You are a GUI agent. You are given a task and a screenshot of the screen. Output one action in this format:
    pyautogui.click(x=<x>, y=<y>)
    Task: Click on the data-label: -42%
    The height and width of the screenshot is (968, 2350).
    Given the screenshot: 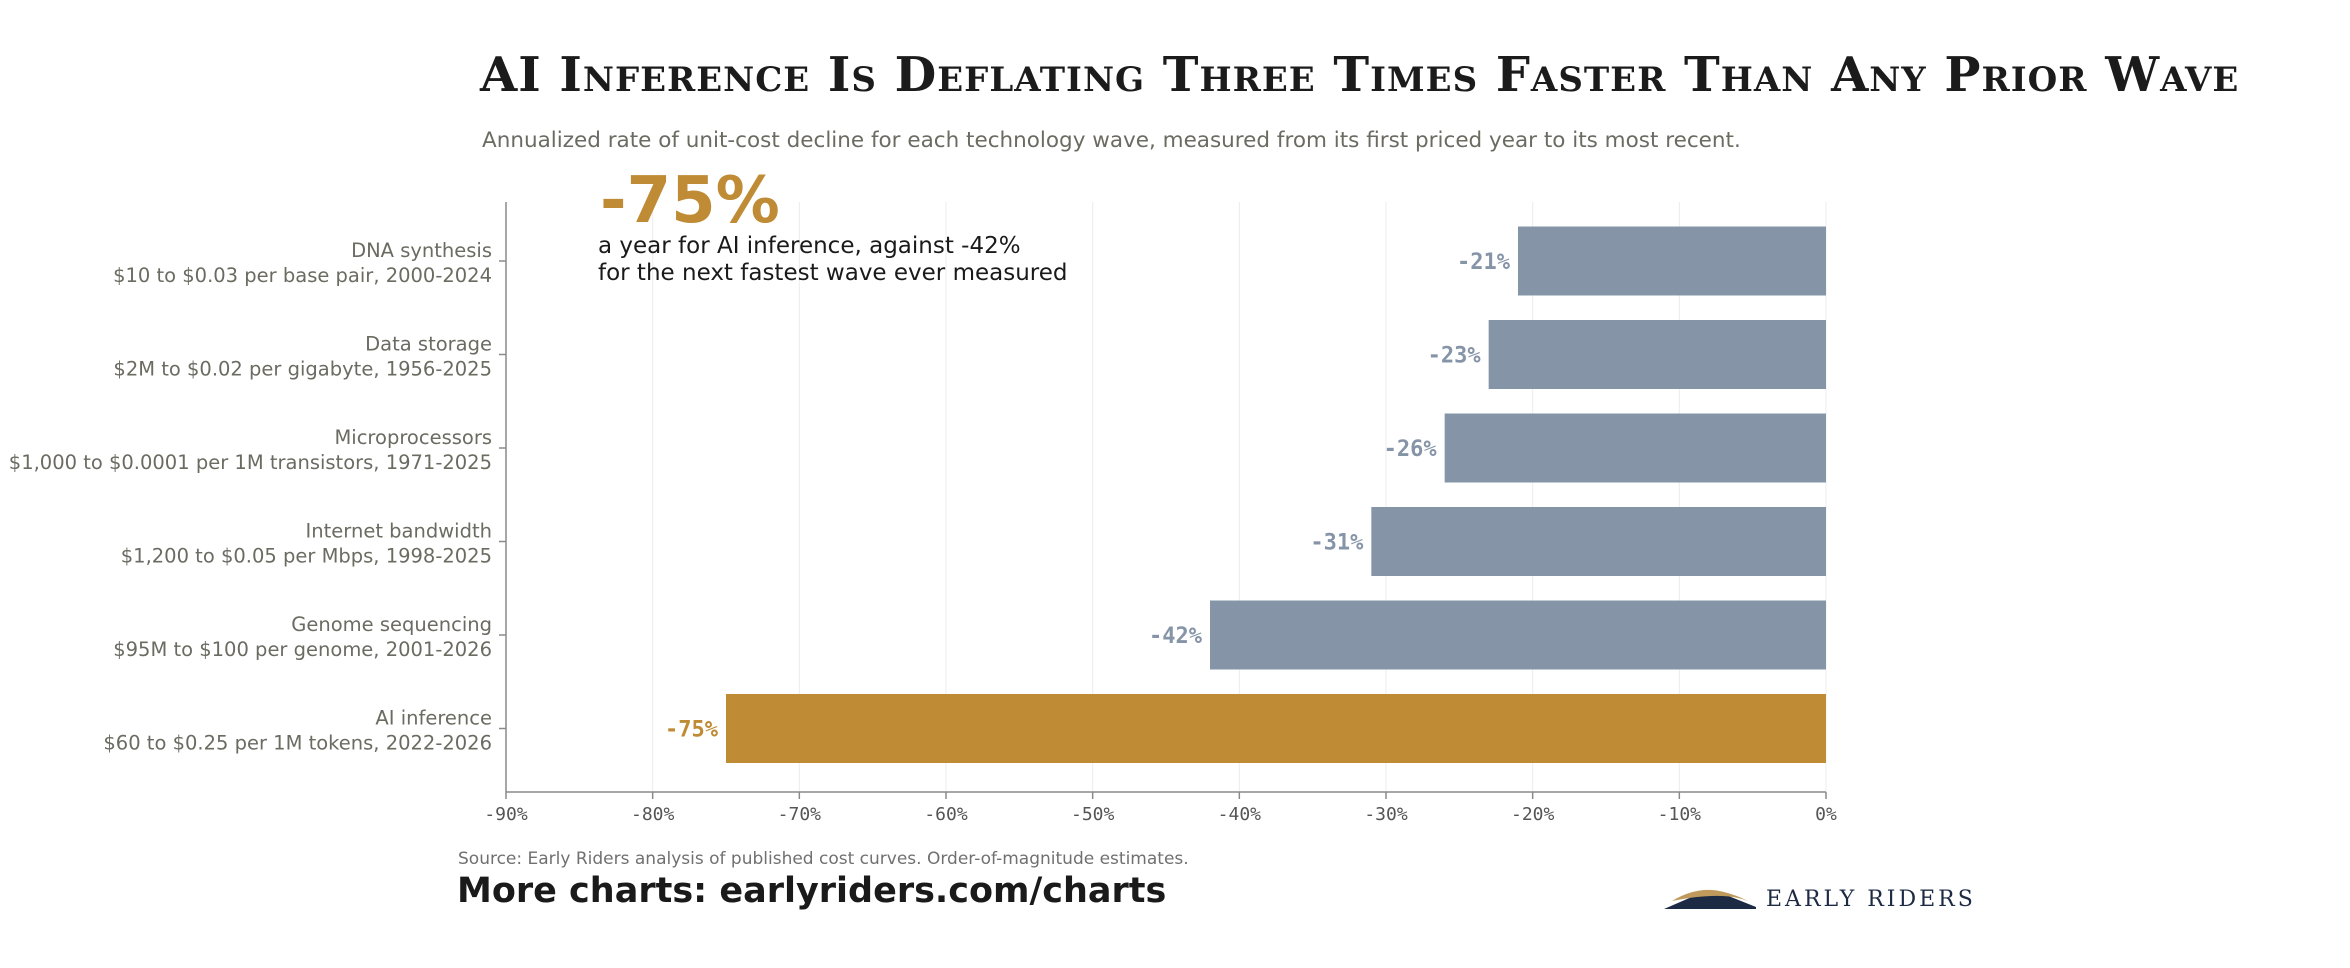 What is the action you would take?
    pyautogui.click(x=1176, y=636)
    